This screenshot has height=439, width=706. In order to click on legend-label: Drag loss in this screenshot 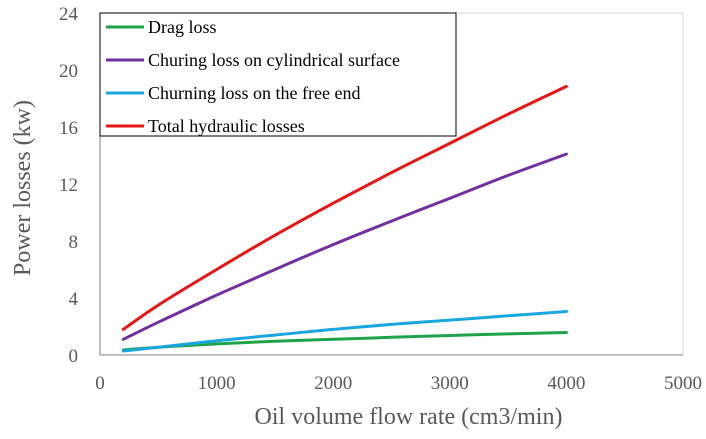, I will do `click(182, 27)`.